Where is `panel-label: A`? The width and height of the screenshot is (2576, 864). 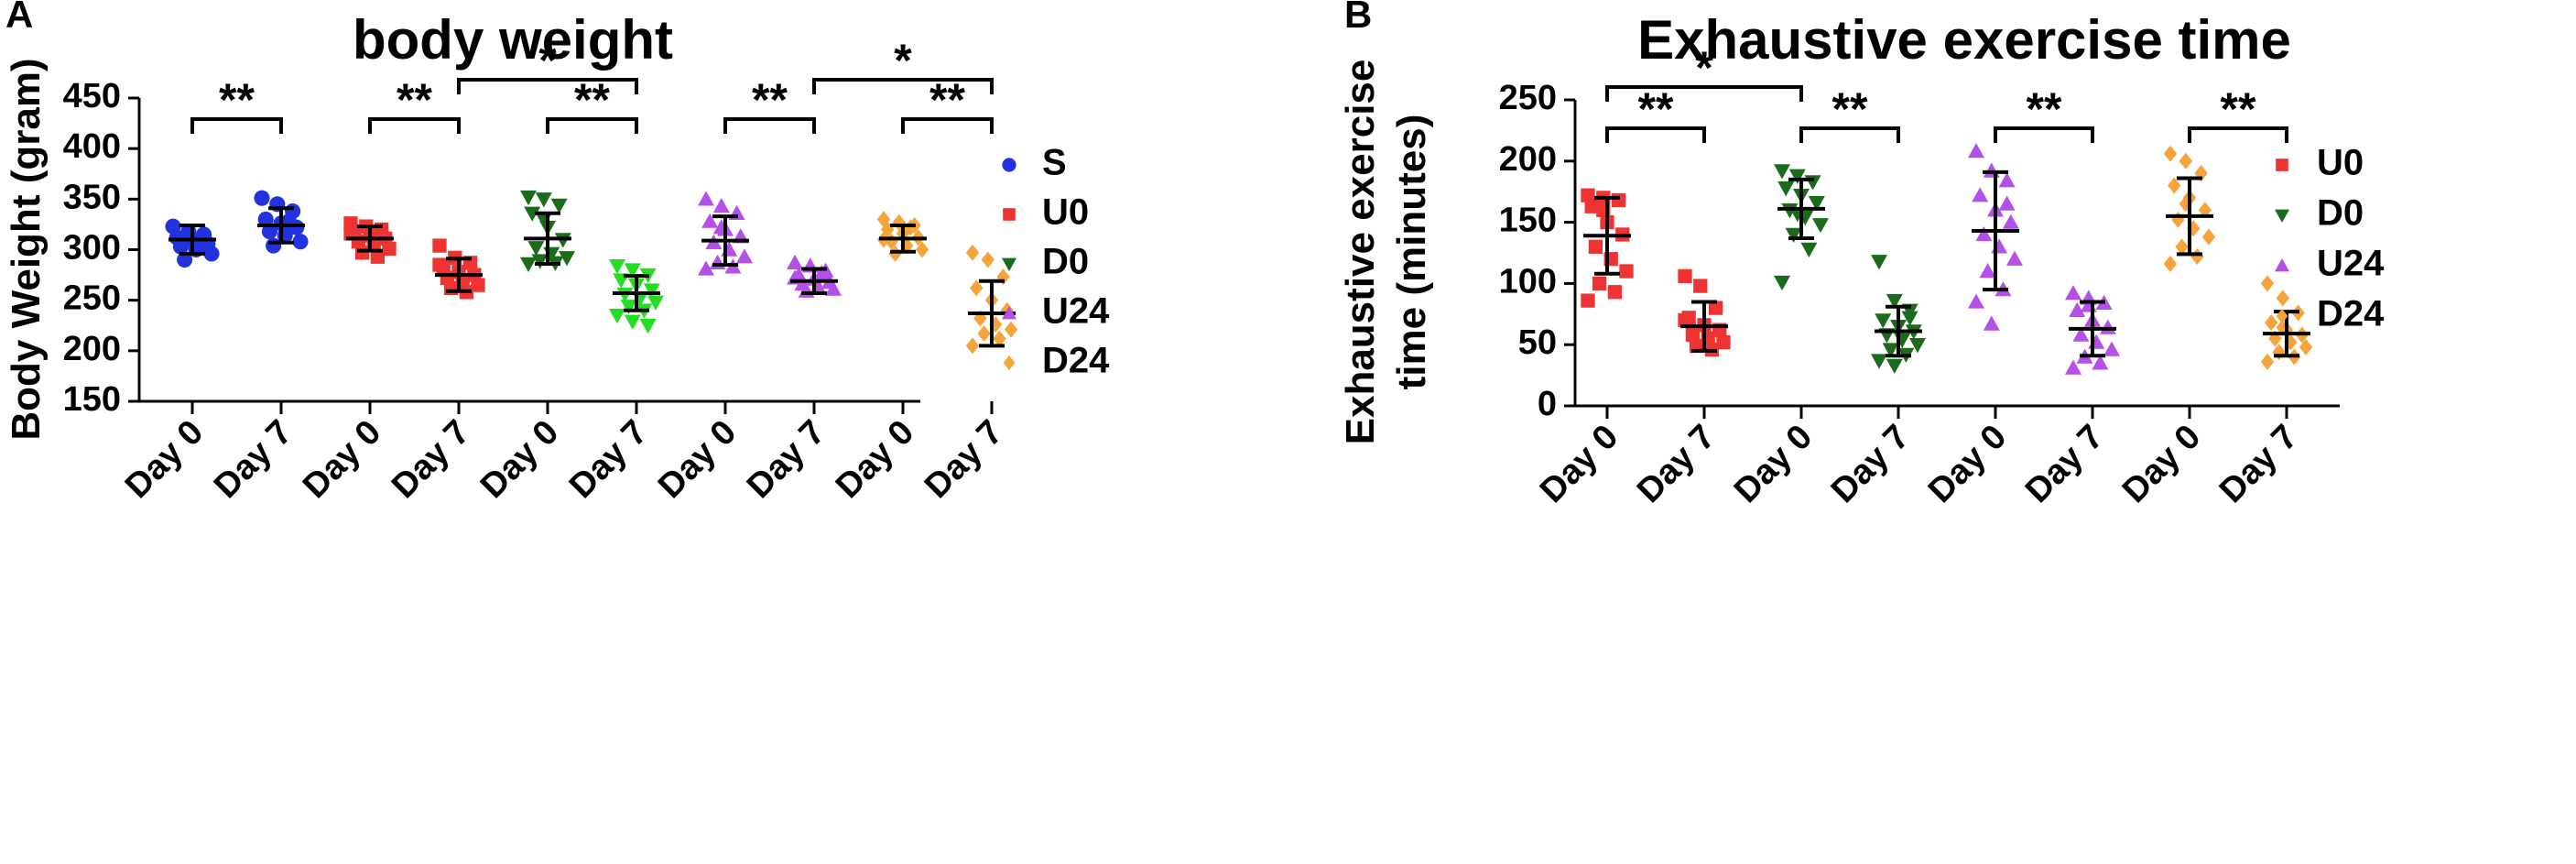 panel-label: A is located at coordinates (19, 18).